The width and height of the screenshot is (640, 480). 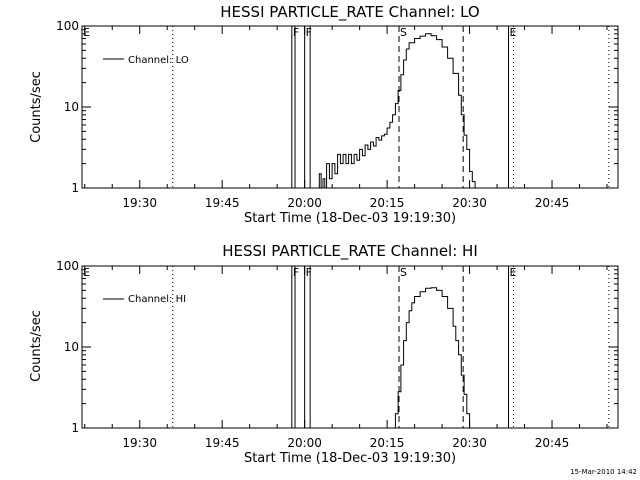 What do you see at coordinates (157, 299) in the screenshot?
I see `legend-label: Channel: HI` at bounding box center [157, 299].